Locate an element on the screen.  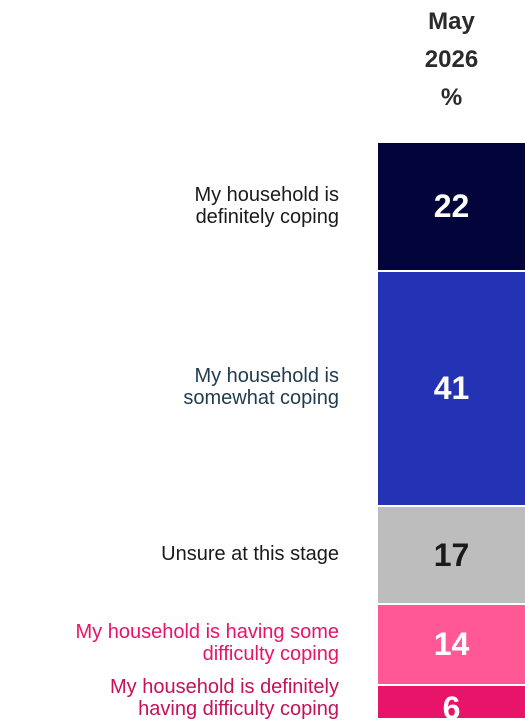
bar-segment-definite-difficulty: 6 is located at coordinates (451, 703).